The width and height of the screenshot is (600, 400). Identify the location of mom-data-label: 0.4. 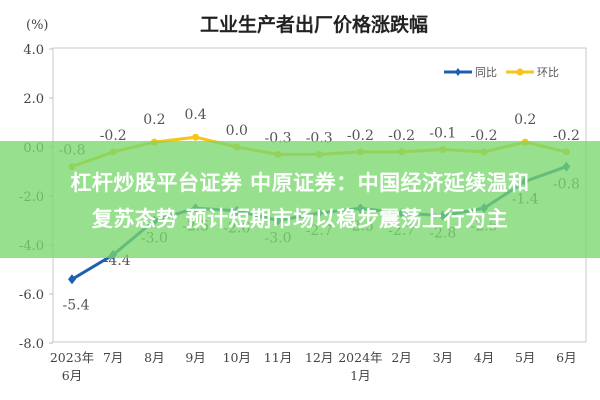
(195, 115).